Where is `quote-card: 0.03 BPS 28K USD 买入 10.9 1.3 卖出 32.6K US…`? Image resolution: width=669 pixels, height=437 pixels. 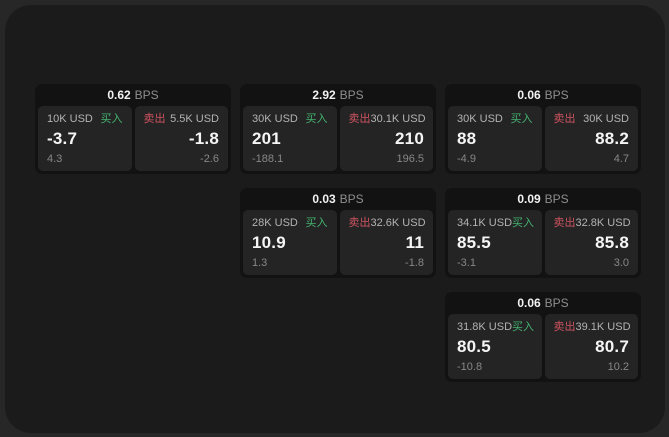
quote-card: 0.03 BPS 28K USD 买入 10.9 1.3 卖出 32.6K US… is located at coordinates (338, 233).